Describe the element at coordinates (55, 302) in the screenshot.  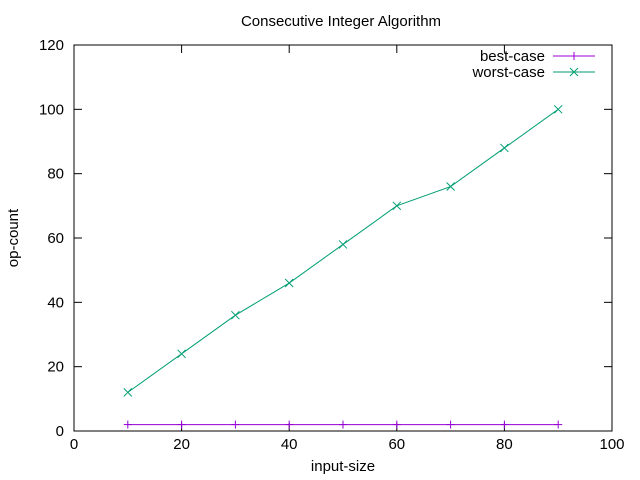
I see `y-tick-label: 40` at that location.